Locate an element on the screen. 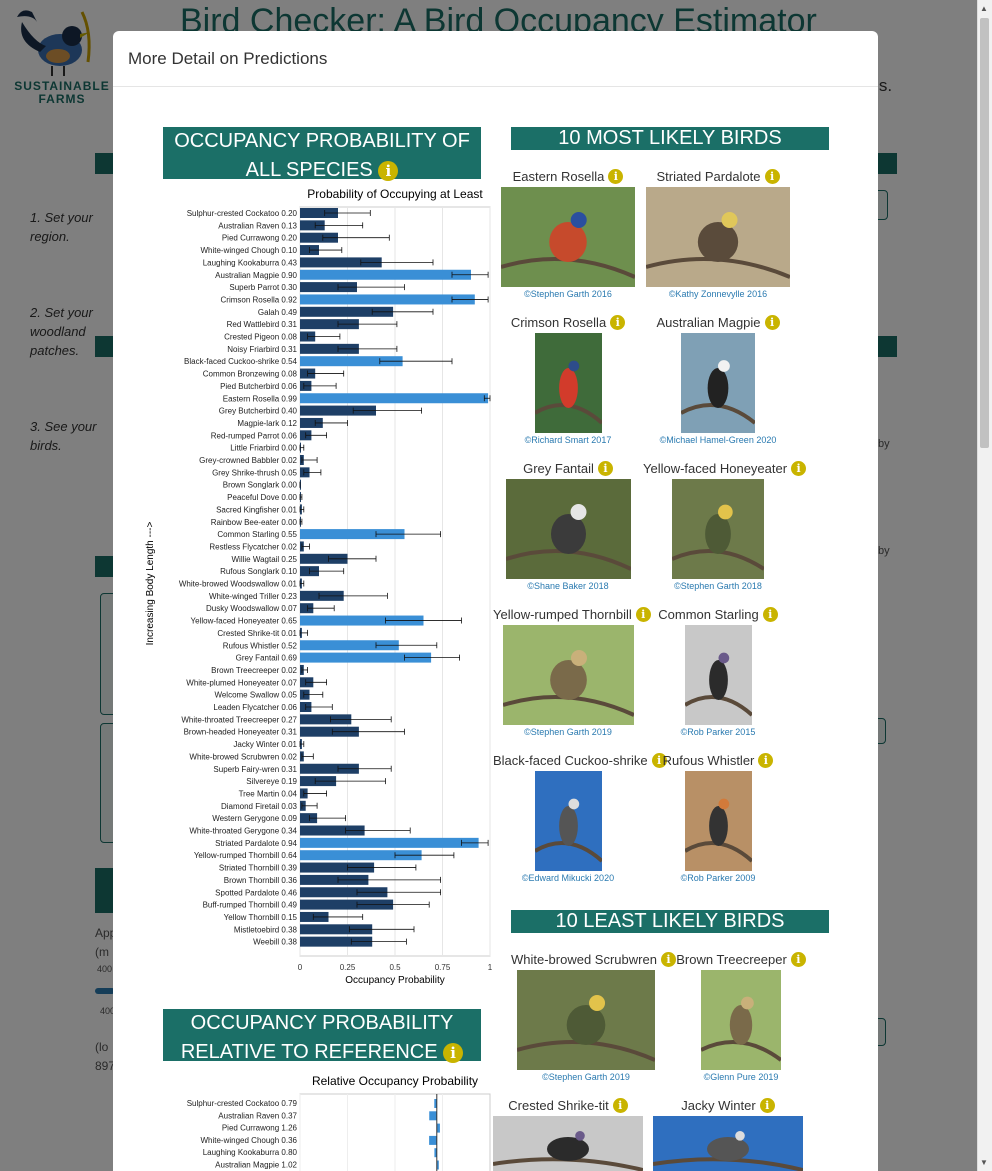  photo-credit: ©Edward Mikucki 2020 is located at coordinates (568, 878).